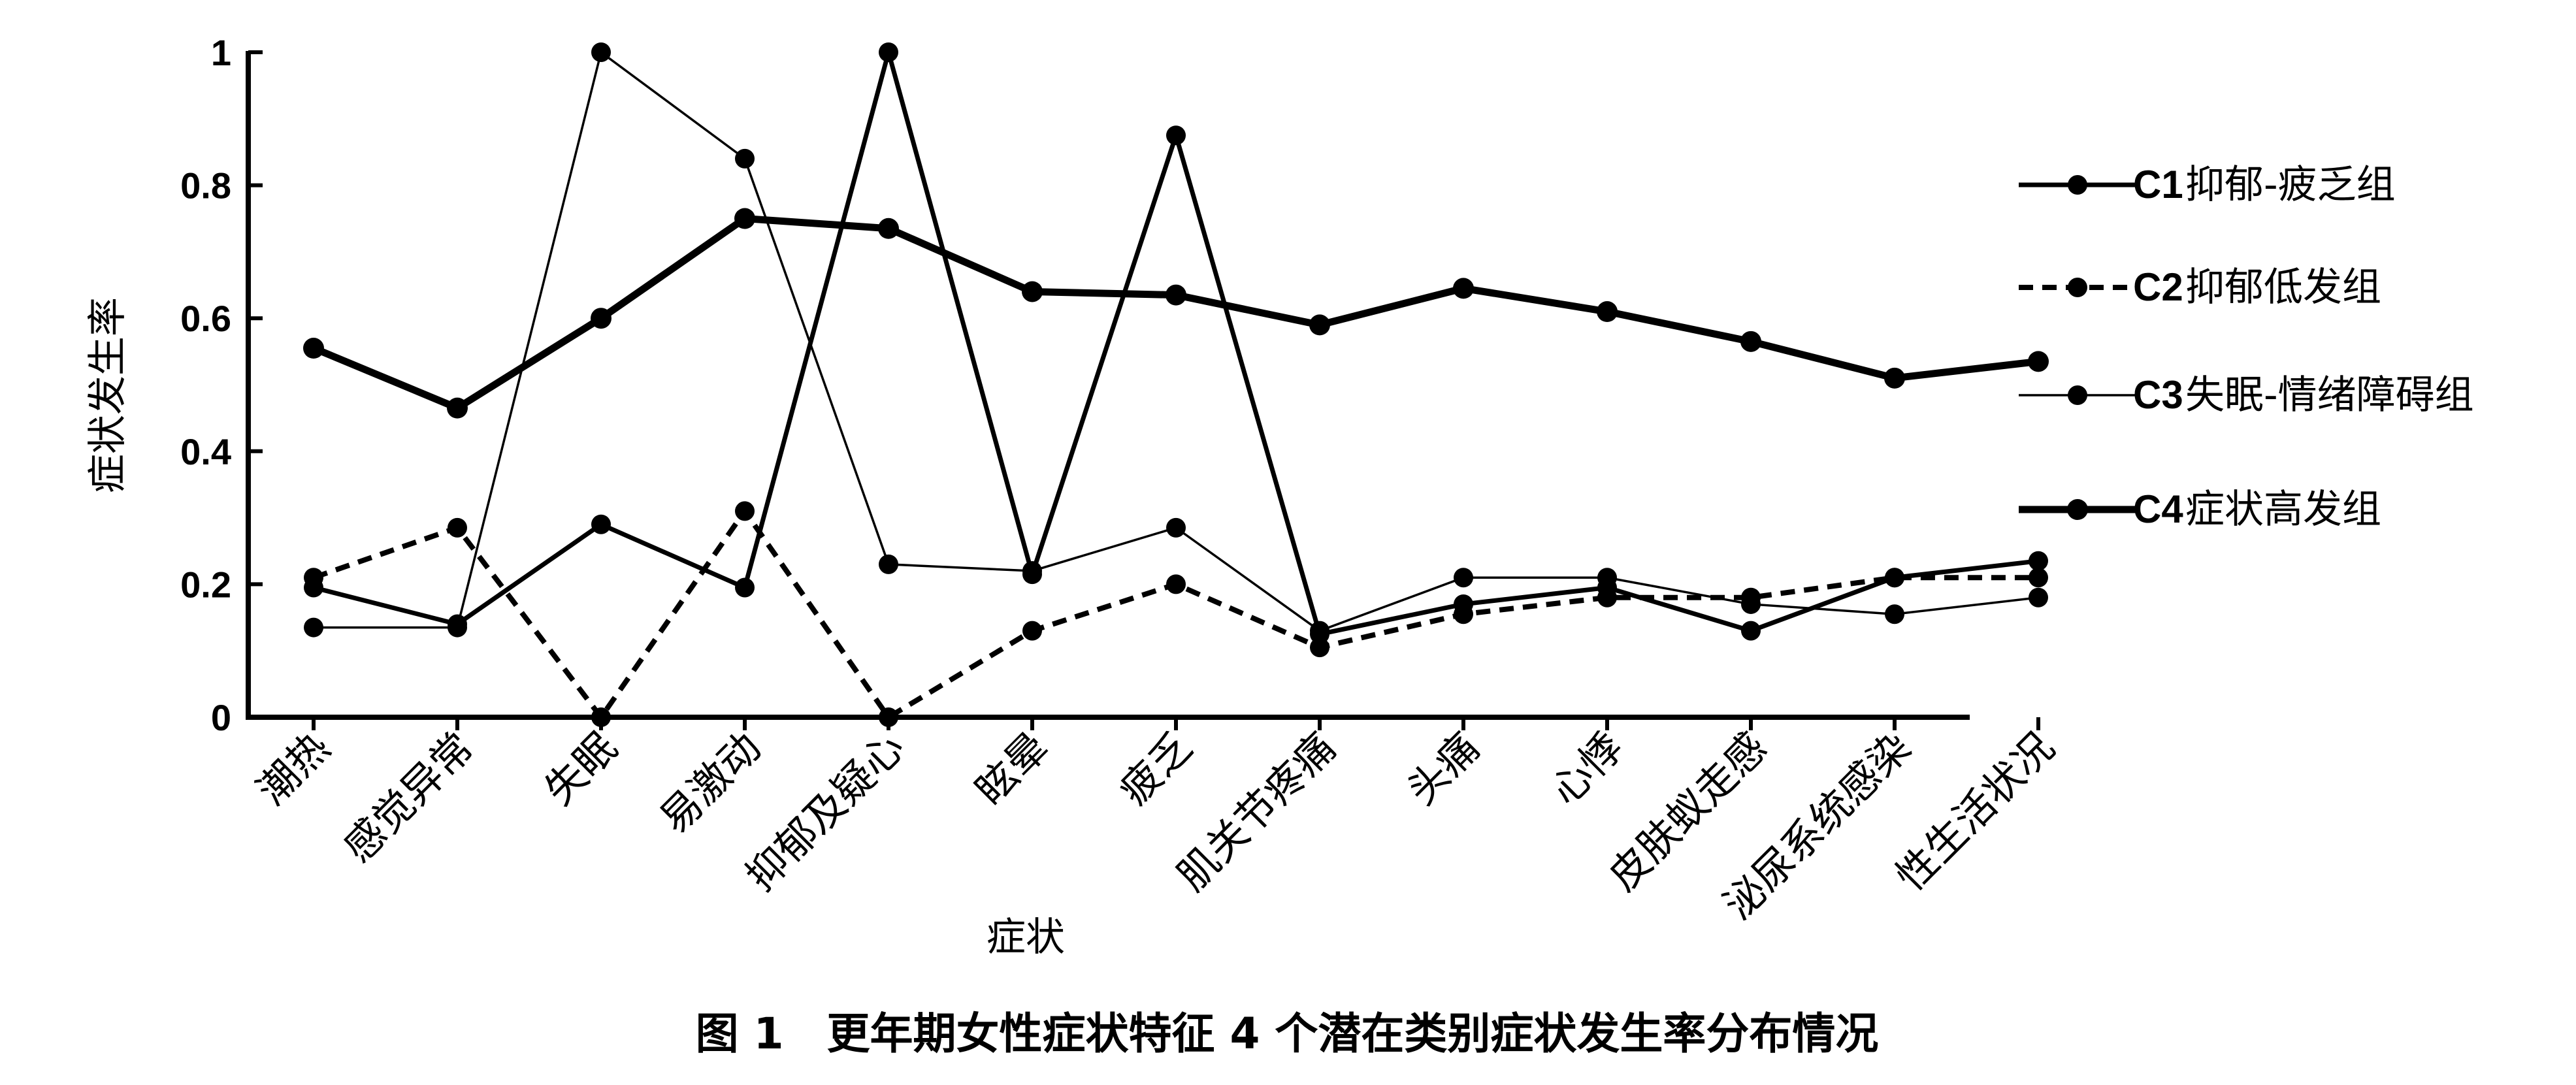 The width and height of the screenshot is (2576, 1085). What do you see at coordinates (2158, 287) in the screenshot?
I see `legend-code: C2` at bounding box center [2158, 287].